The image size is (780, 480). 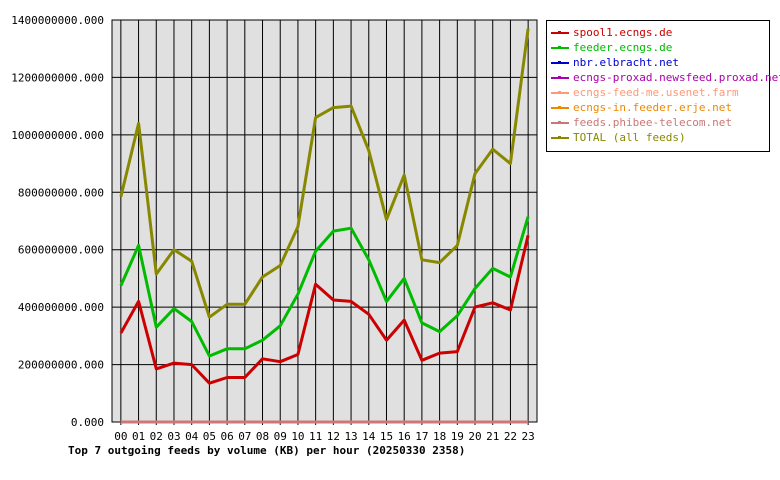 I want to click on x-tick-label: 10, so click(x=297, y=436).